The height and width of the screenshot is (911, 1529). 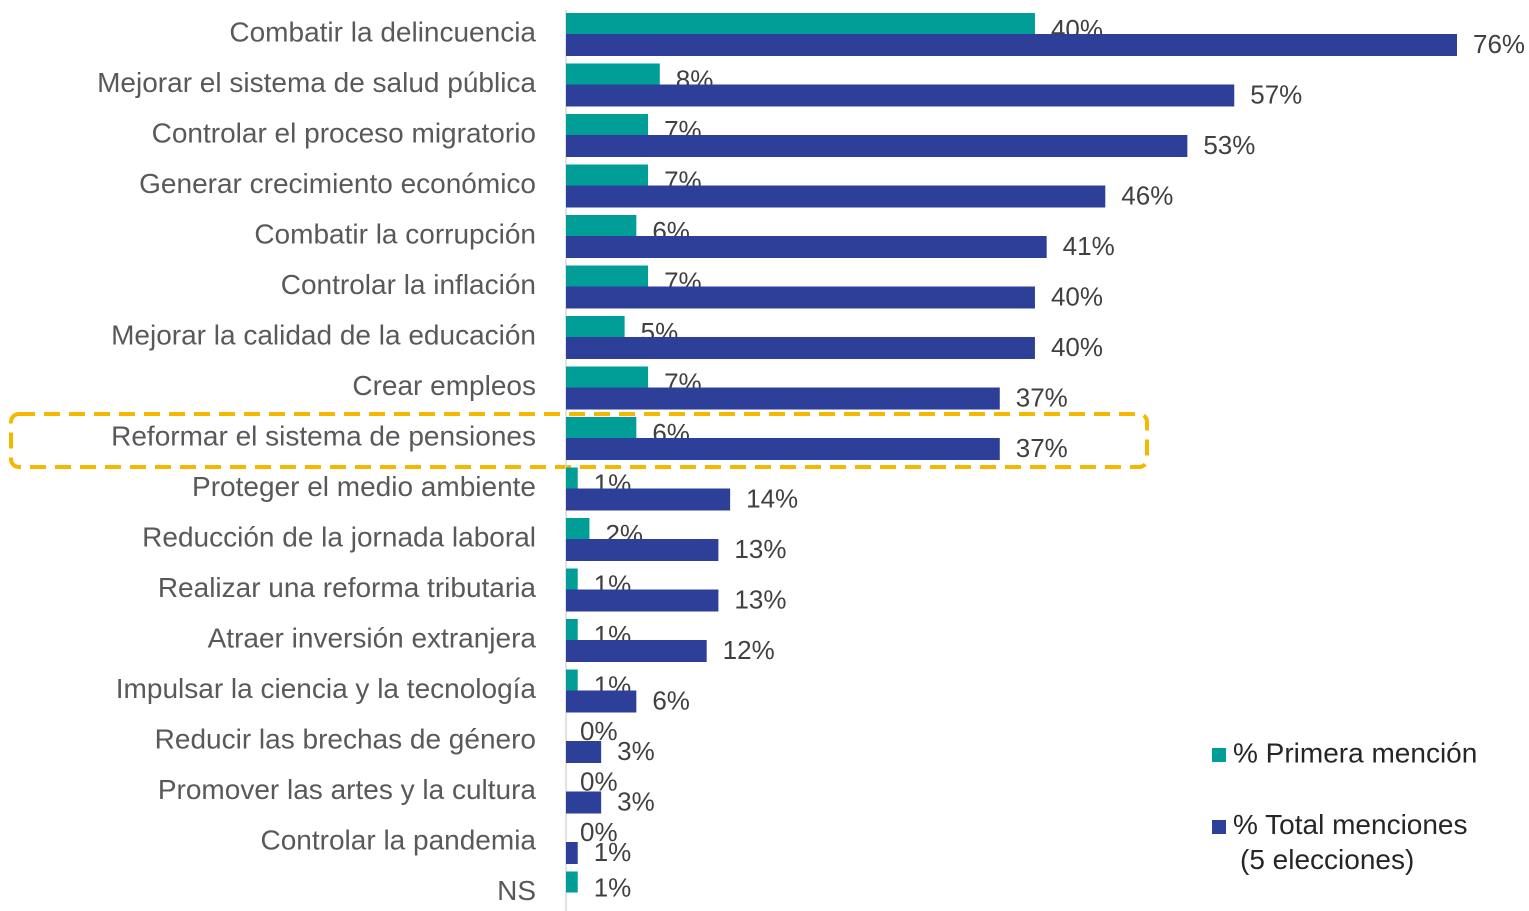 I want to click on category-label: Proteger el medio ambiente, so click(x=364, y=486).